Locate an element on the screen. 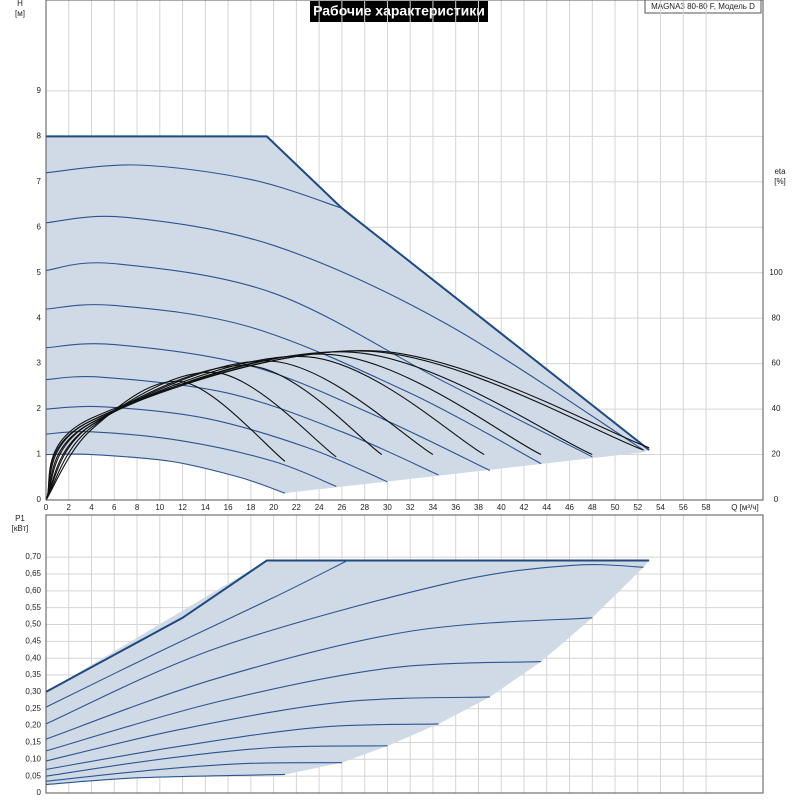 This screenshot has height=800, width=800. y-tick-label: 0,15 is located at coordinates (33, 742).